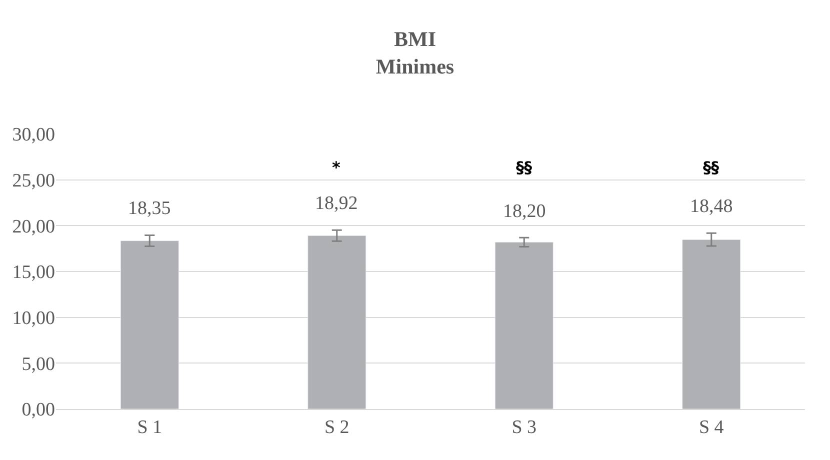  Describe the element at coordinates (38, 364) in the screenshot. I see `y-tick-label: 5,00` at that location.